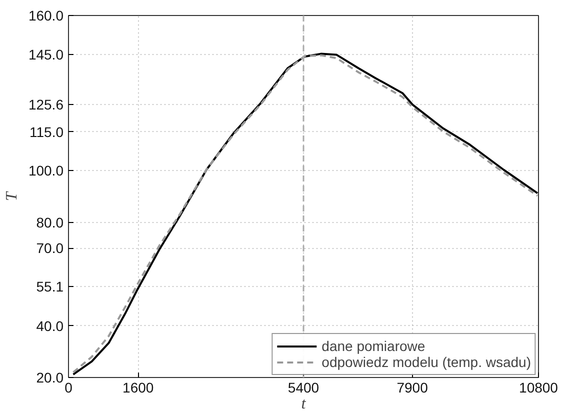 The width and height of the screenshot is (566, 419). Describe the element at coordinates (50, 378) in the screenshot. I see `y-tick-label: 20.0` at that location.